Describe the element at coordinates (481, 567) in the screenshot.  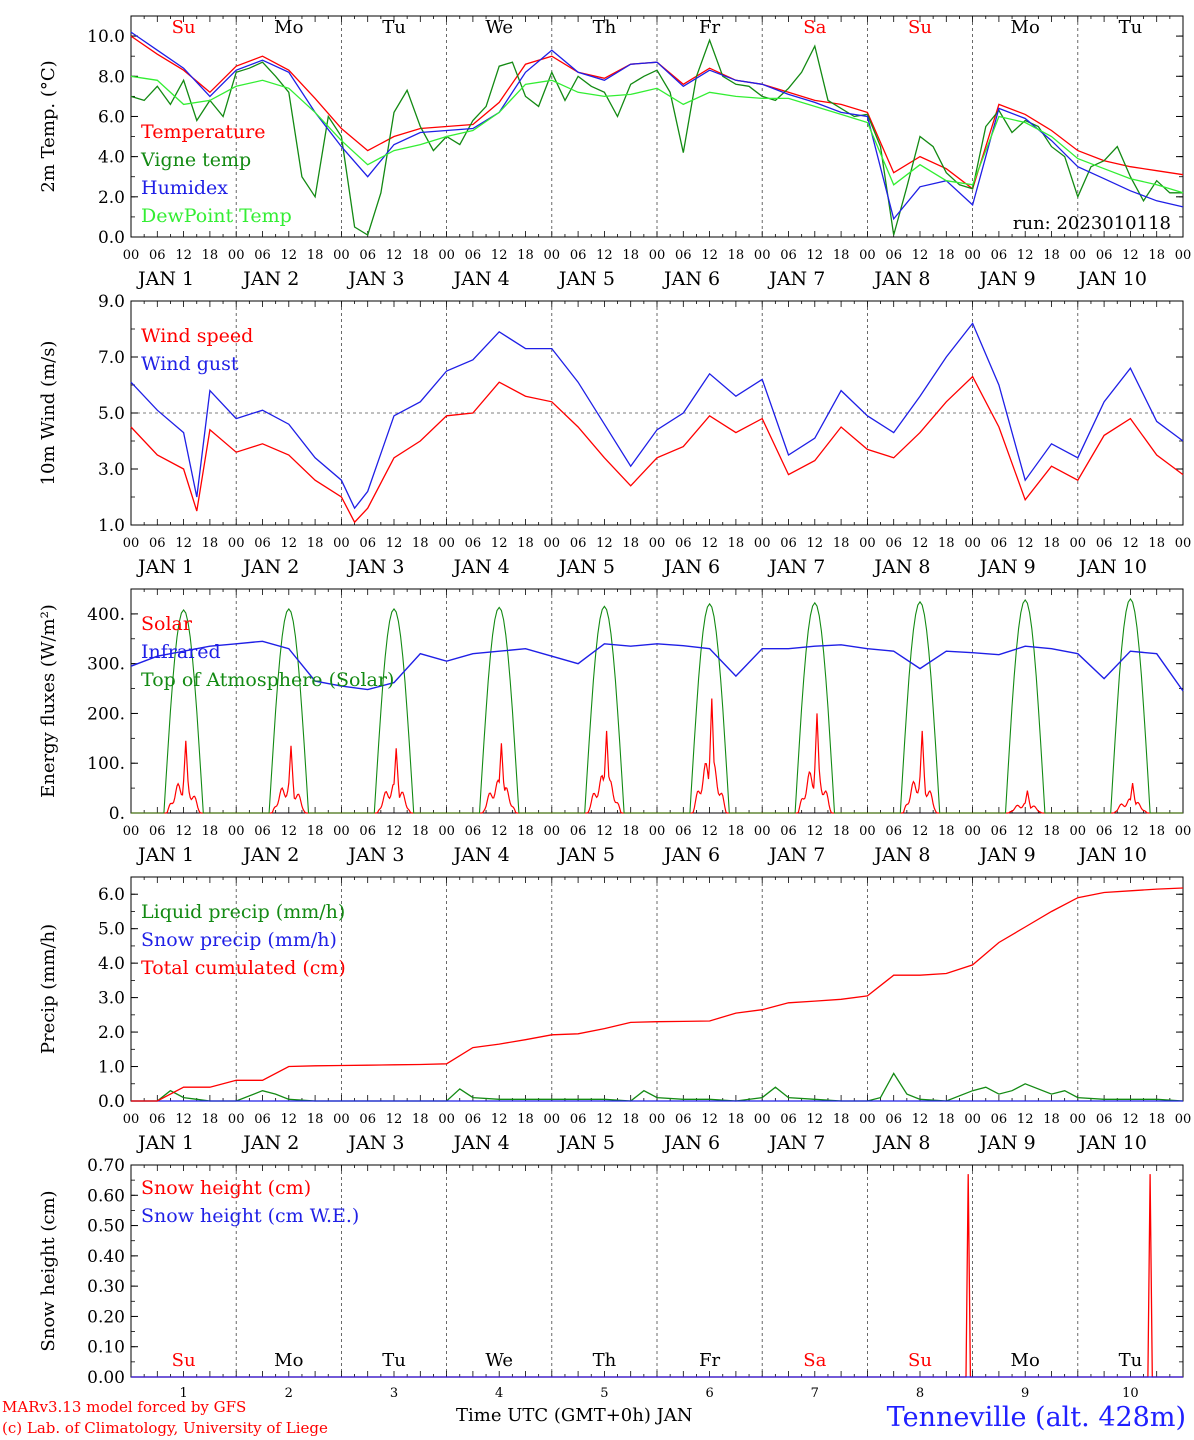
I see `date-label: JAN 4` at that location.